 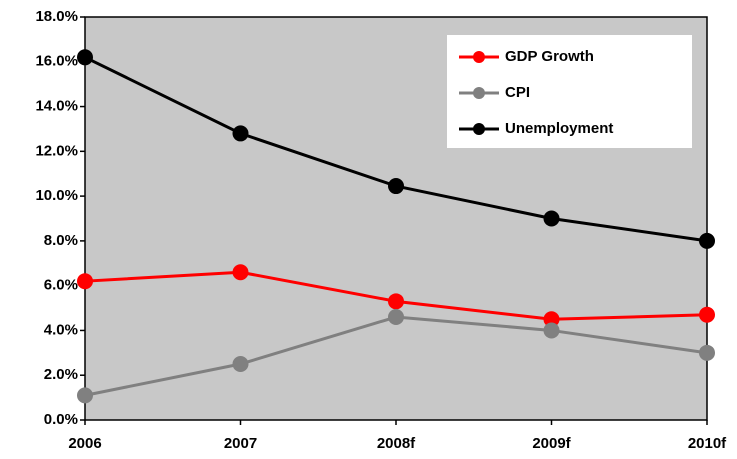 I want to click on y-tick-label: 0.0%, so click(x=61, y=419).